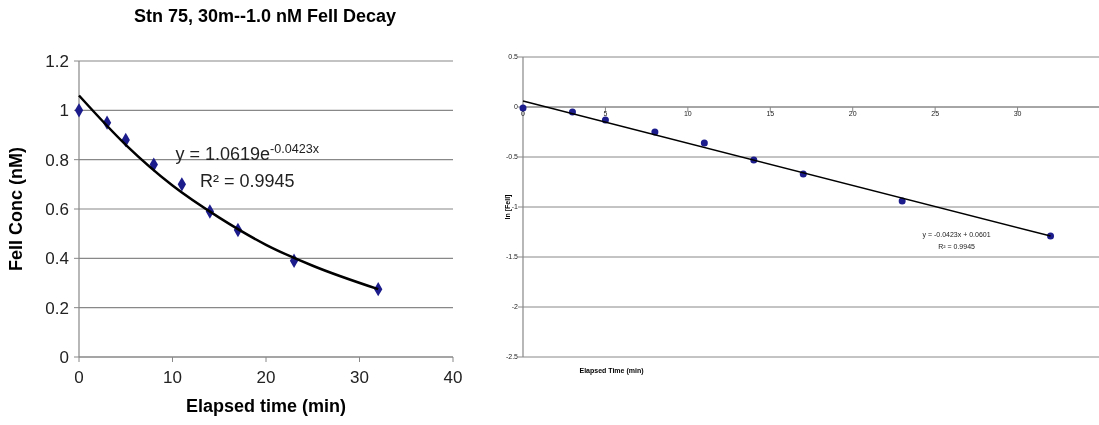 This screenshot has width=1099, height=425. I want to click on y-tick-label: 1.2, so click(57, 61).